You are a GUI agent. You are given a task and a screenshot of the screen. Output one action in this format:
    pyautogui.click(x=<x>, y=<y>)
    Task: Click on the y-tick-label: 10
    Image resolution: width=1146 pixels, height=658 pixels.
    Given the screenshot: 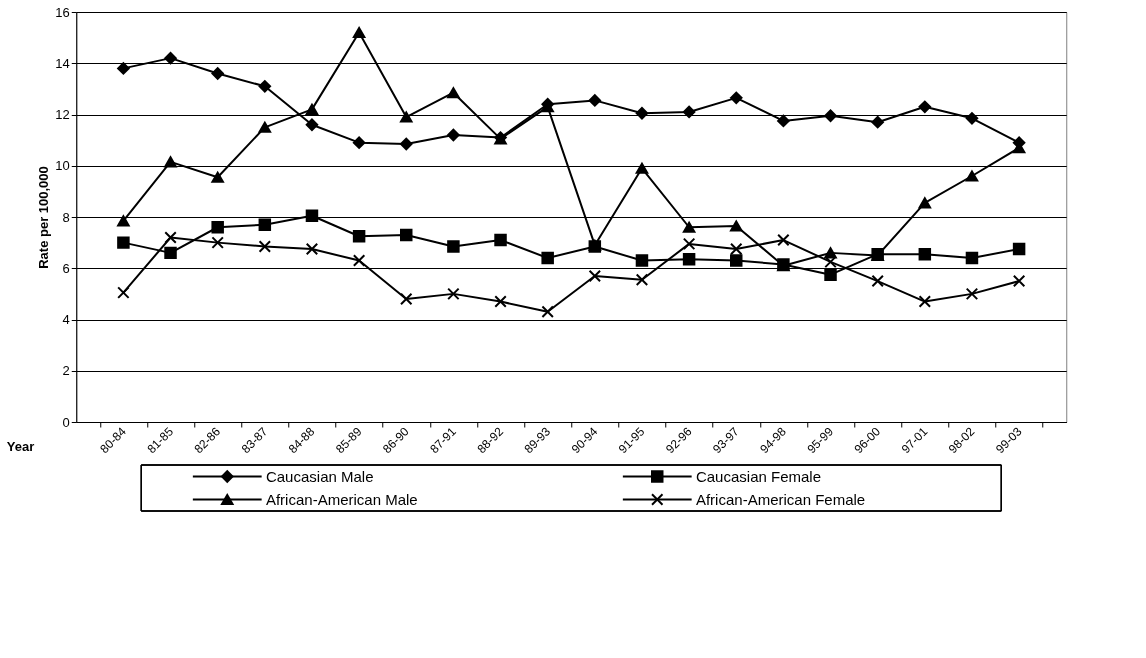 What is the action you would take?
    pyautogui.click(x=62, y=166)
    